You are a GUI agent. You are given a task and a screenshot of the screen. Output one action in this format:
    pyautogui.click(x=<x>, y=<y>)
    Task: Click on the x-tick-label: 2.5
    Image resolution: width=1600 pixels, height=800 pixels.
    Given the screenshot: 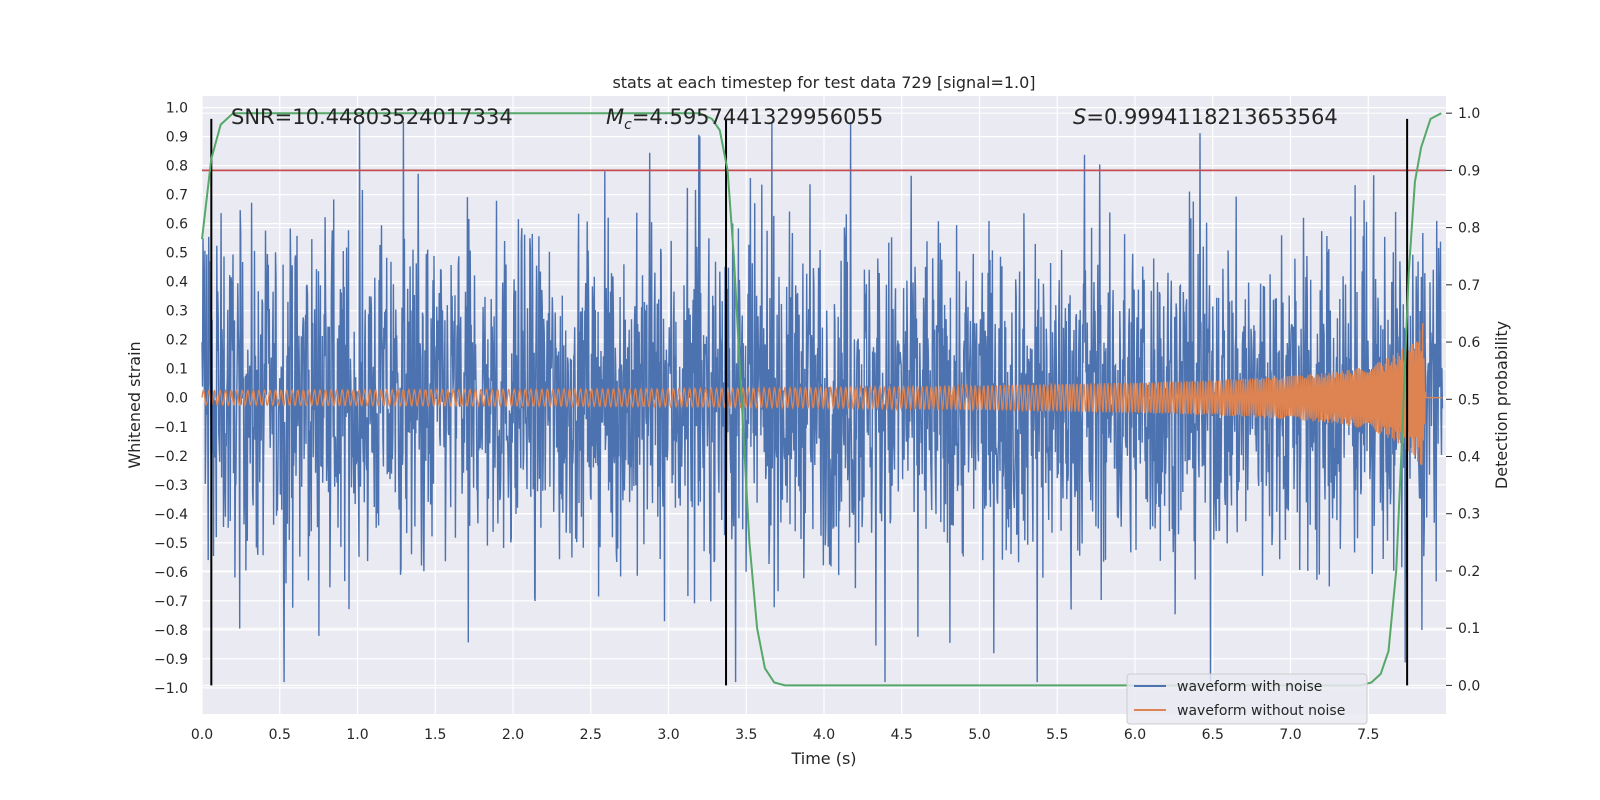 What is the action you would take?
    pyautogui.click(x=591, y=735)
    